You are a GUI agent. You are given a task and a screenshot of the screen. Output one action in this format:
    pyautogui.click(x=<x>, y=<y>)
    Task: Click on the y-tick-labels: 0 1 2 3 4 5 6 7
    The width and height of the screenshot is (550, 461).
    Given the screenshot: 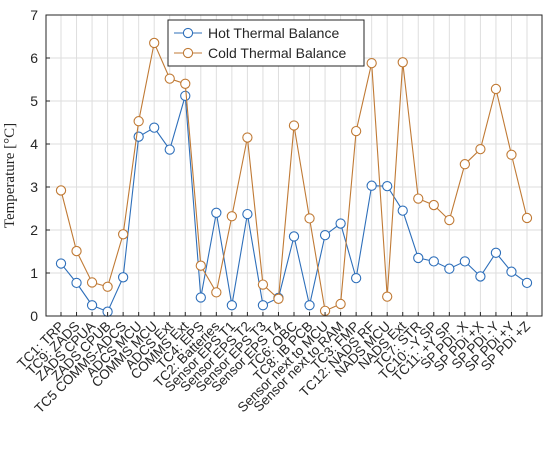 What is the action you would take?
    pyautogui.click(x=40, y=165)
    